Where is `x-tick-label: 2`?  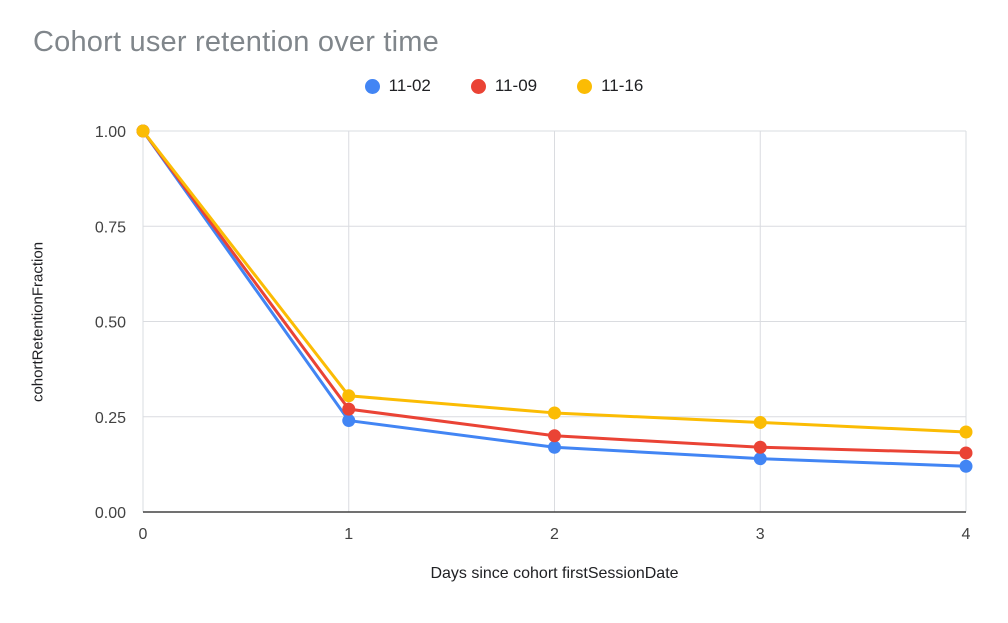
x-tick-label: 2 is located at coordinates (554, 534).